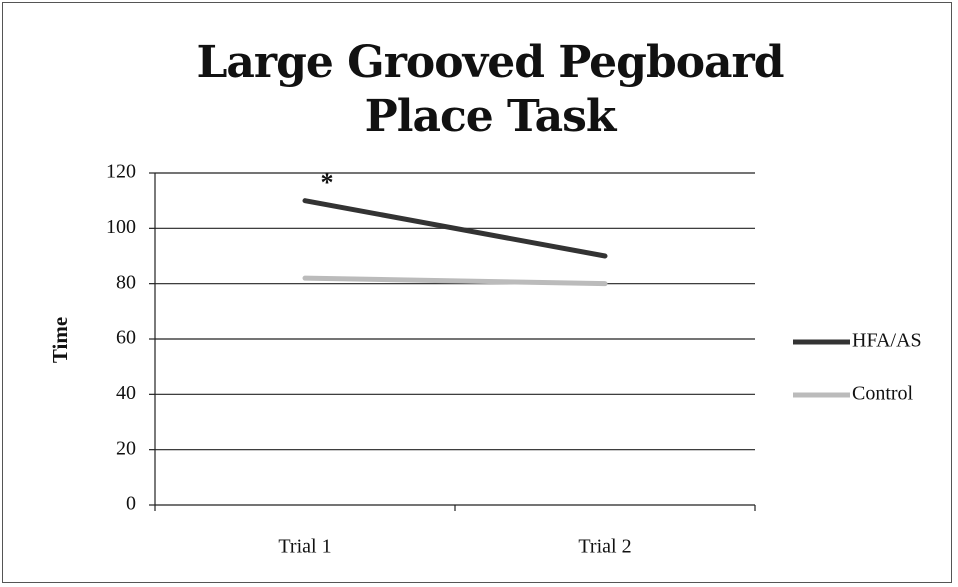 The image size is (958, 587). I want to click on y-tick-label: 60, so click(126, 338).